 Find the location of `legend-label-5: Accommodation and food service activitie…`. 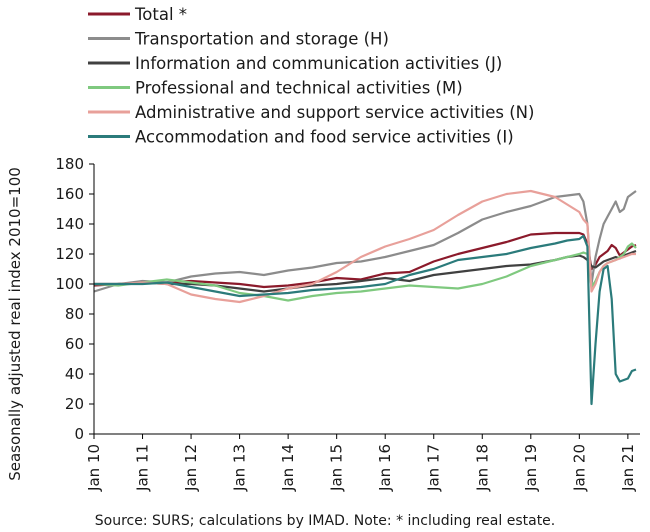

legend-label-5: Accommodation and food service activitie… is located at coordinates (324, 137).